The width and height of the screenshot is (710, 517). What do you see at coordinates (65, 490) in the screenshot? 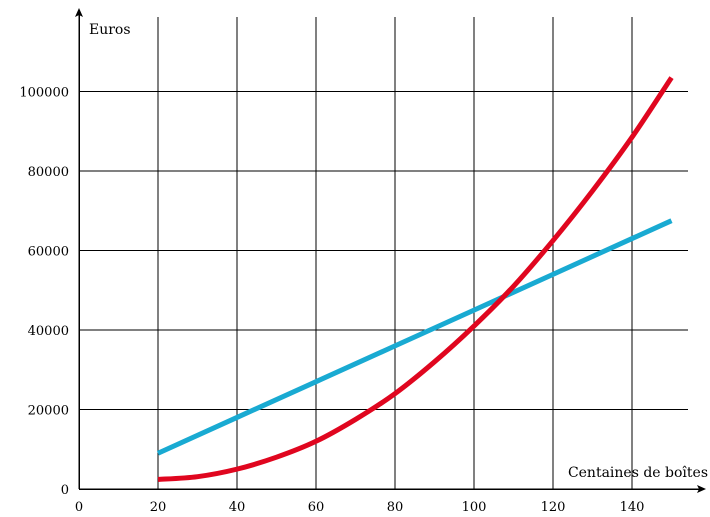
I see `y-tick-label: 0` at bounding box center [65, 490].